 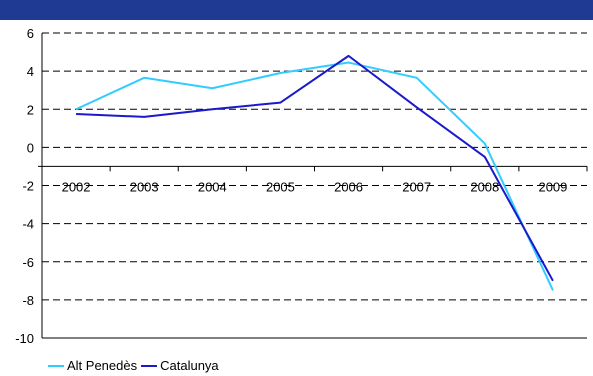 I want to click on x-tick-label: 2007, so click(x=416, y=186).